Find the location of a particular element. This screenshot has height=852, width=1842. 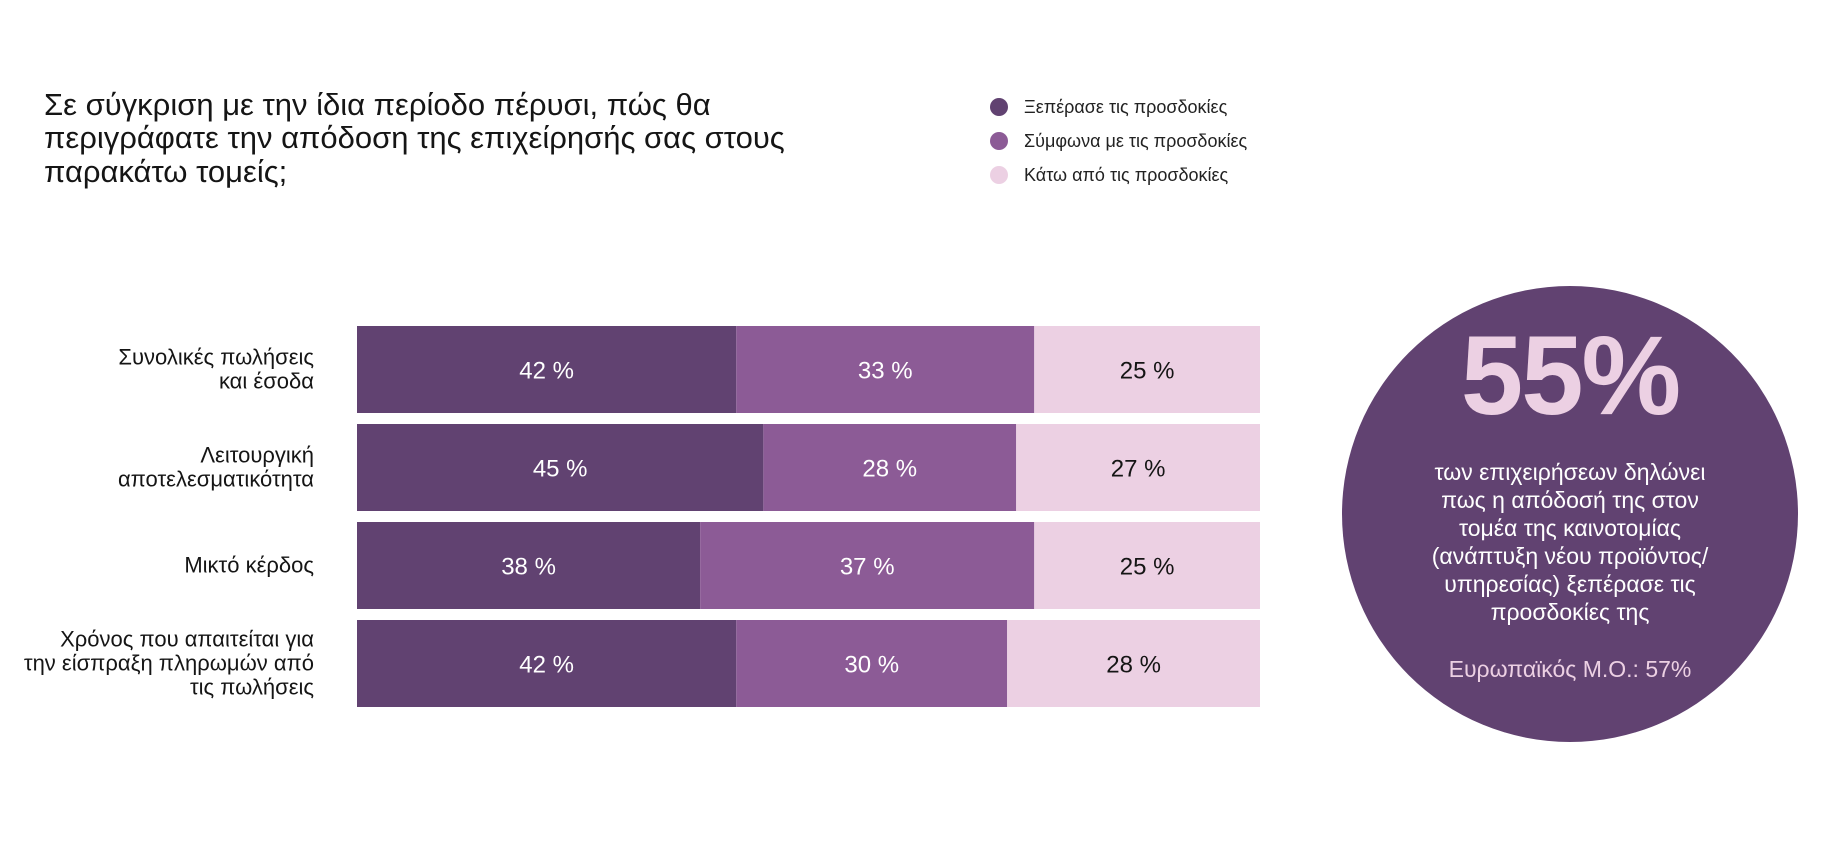

bar-value-label: 27 % is located at coordinates (1138, 469).